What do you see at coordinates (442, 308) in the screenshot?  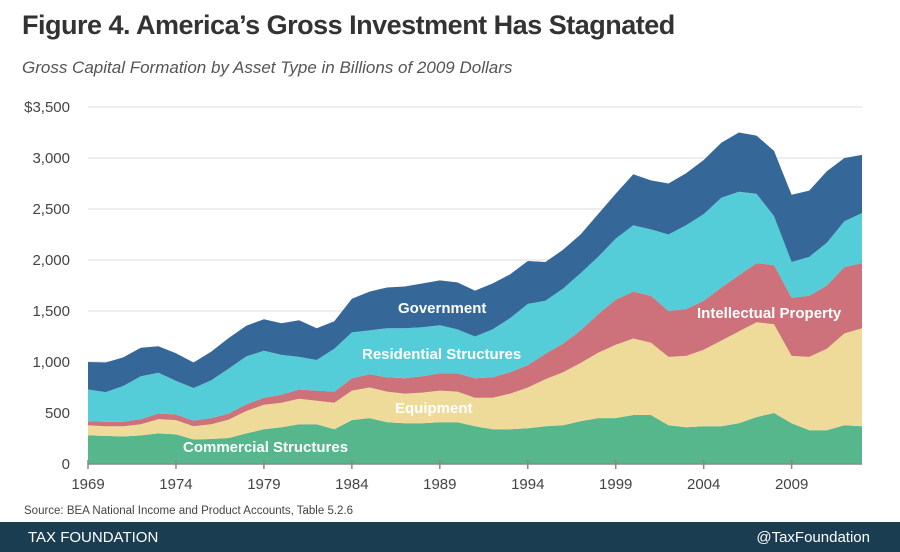 I see `label-government: Government` at bounding box center [442, 308].